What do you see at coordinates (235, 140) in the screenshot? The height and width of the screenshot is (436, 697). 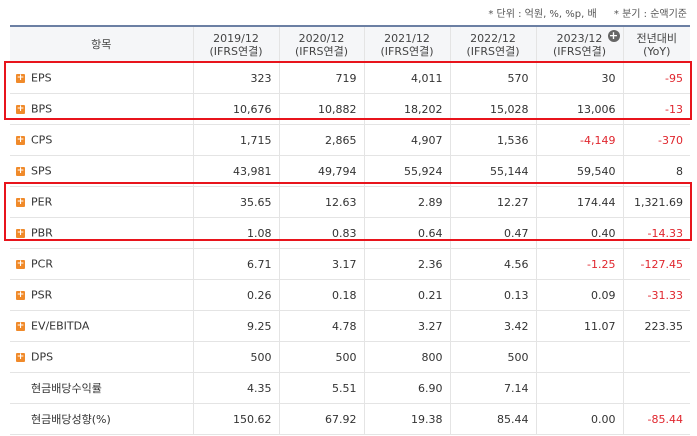 I see `value-cell: 1,715` at bounding box center [235, 140].